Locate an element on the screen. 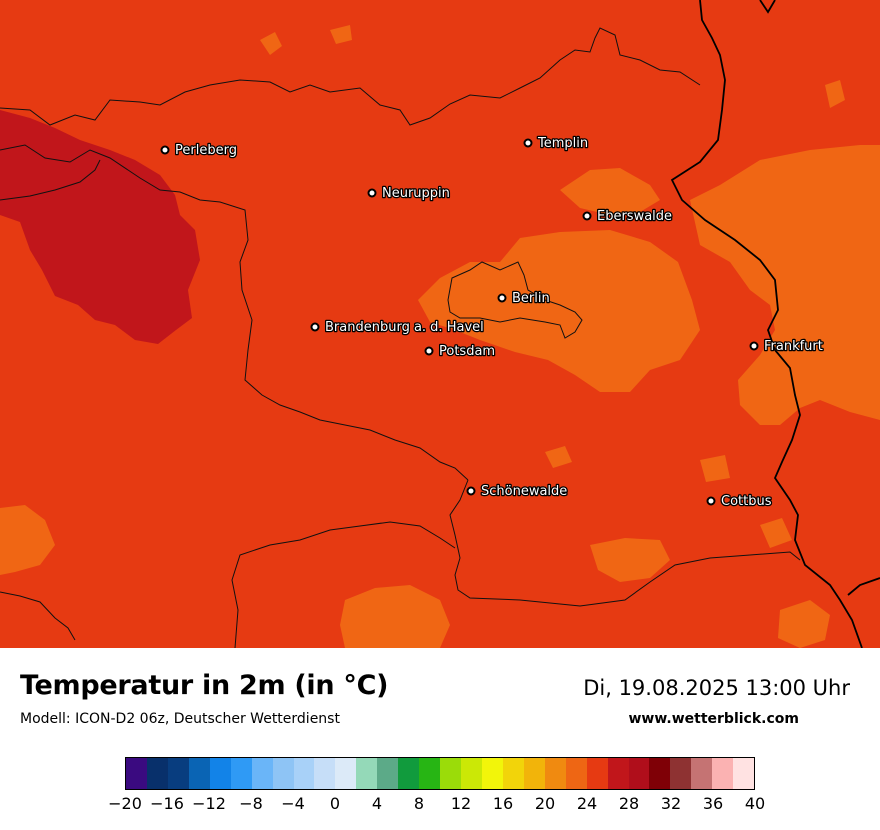 Image resolution: width=880 pixels, height=830 pixels. cool-region-north is located at coordinates (610, 191).